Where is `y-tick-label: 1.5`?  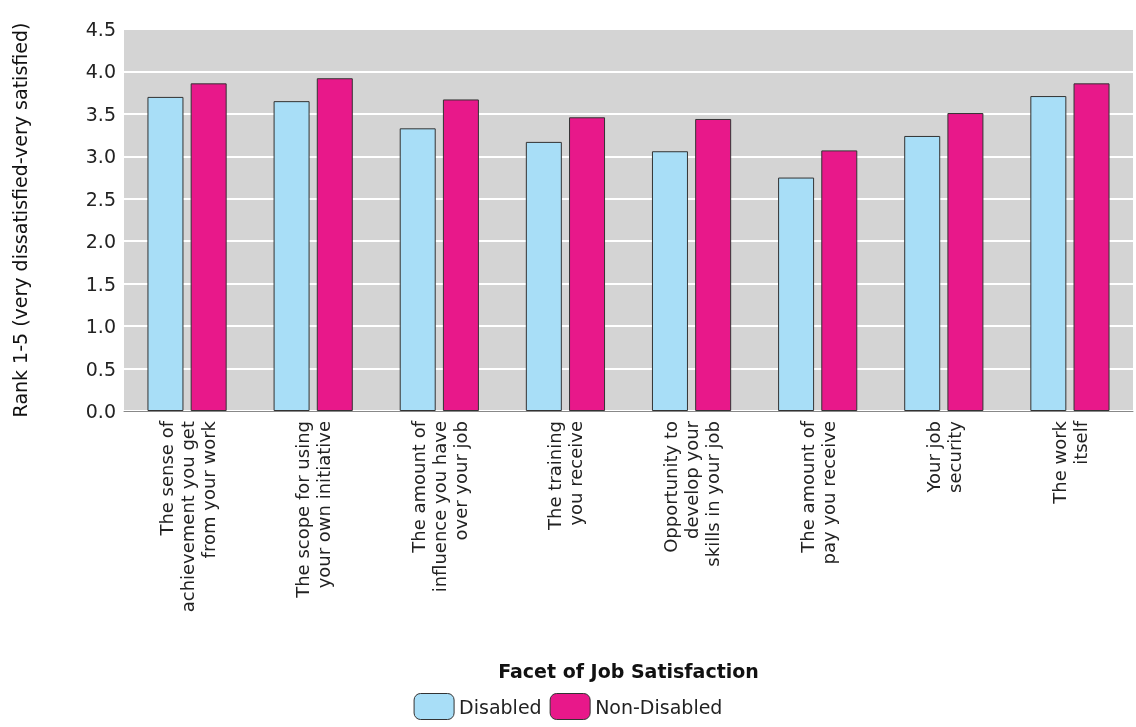
y-tick-label: 1.5 is located at coordinates (100, 283).